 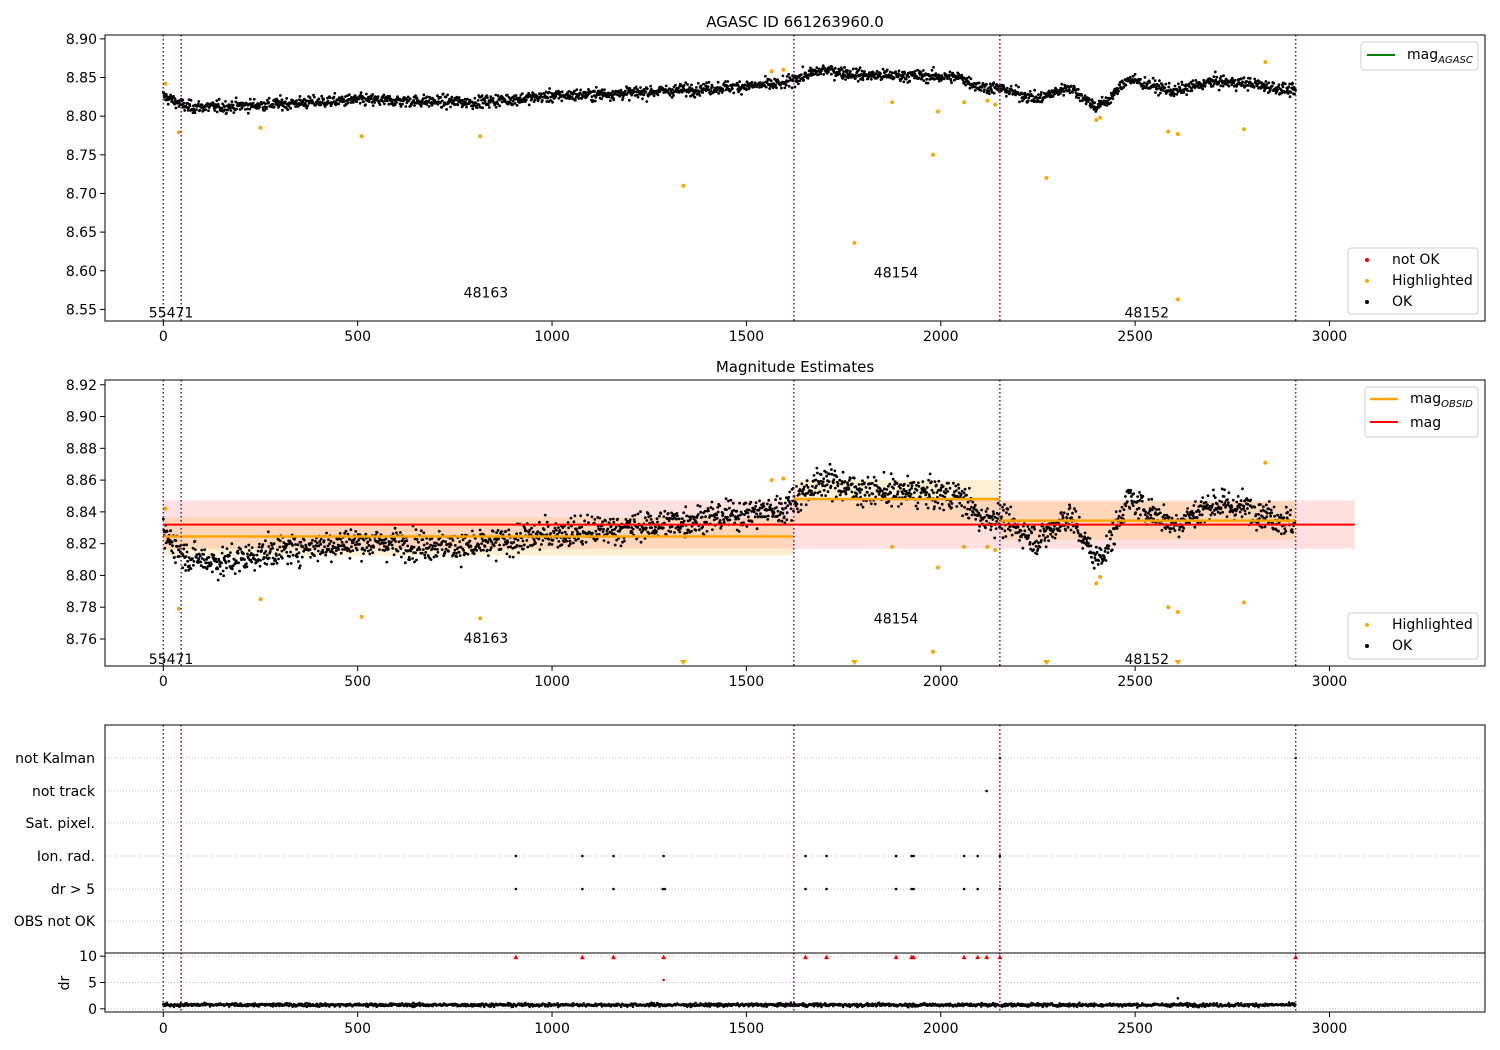 I want to click on legend-label: OK, so click(x=1402, y=646).